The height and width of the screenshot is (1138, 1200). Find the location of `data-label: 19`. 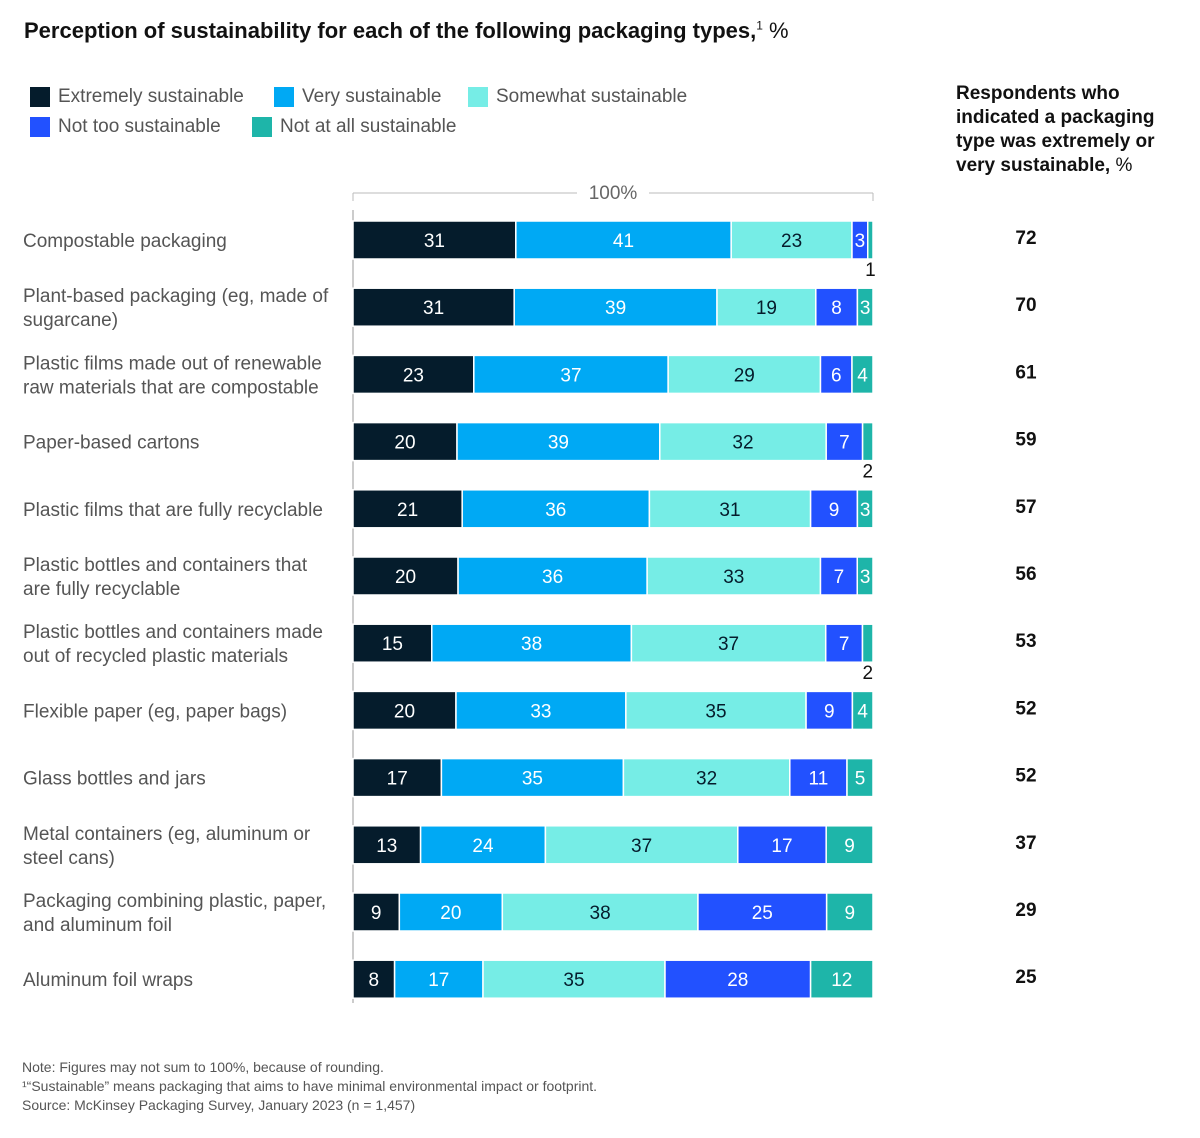

data-label: 19 is located at coordinates (766, 308).